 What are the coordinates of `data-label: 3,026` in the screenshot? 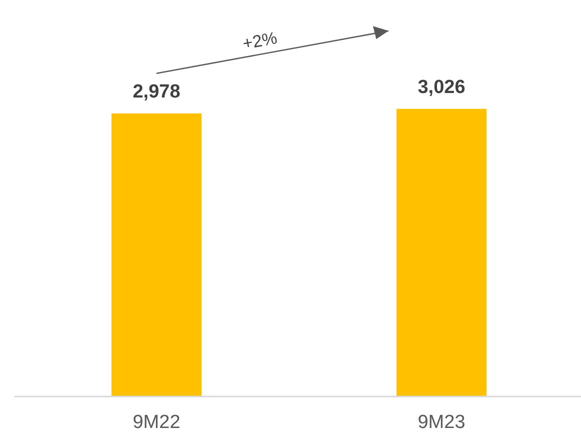 It's located at (442, 87).